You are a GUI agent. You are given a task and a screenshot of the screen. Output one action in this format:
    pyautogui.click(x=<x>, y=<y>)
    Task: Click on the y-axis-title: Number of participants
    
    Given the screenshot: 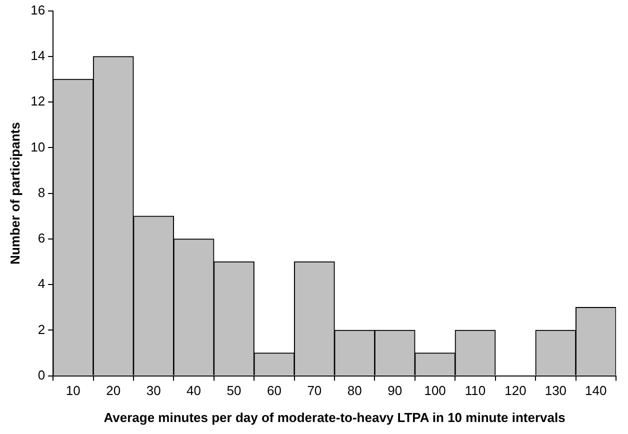 What is the action you would take?
    pyautogui.click(x=14, y=193)
    